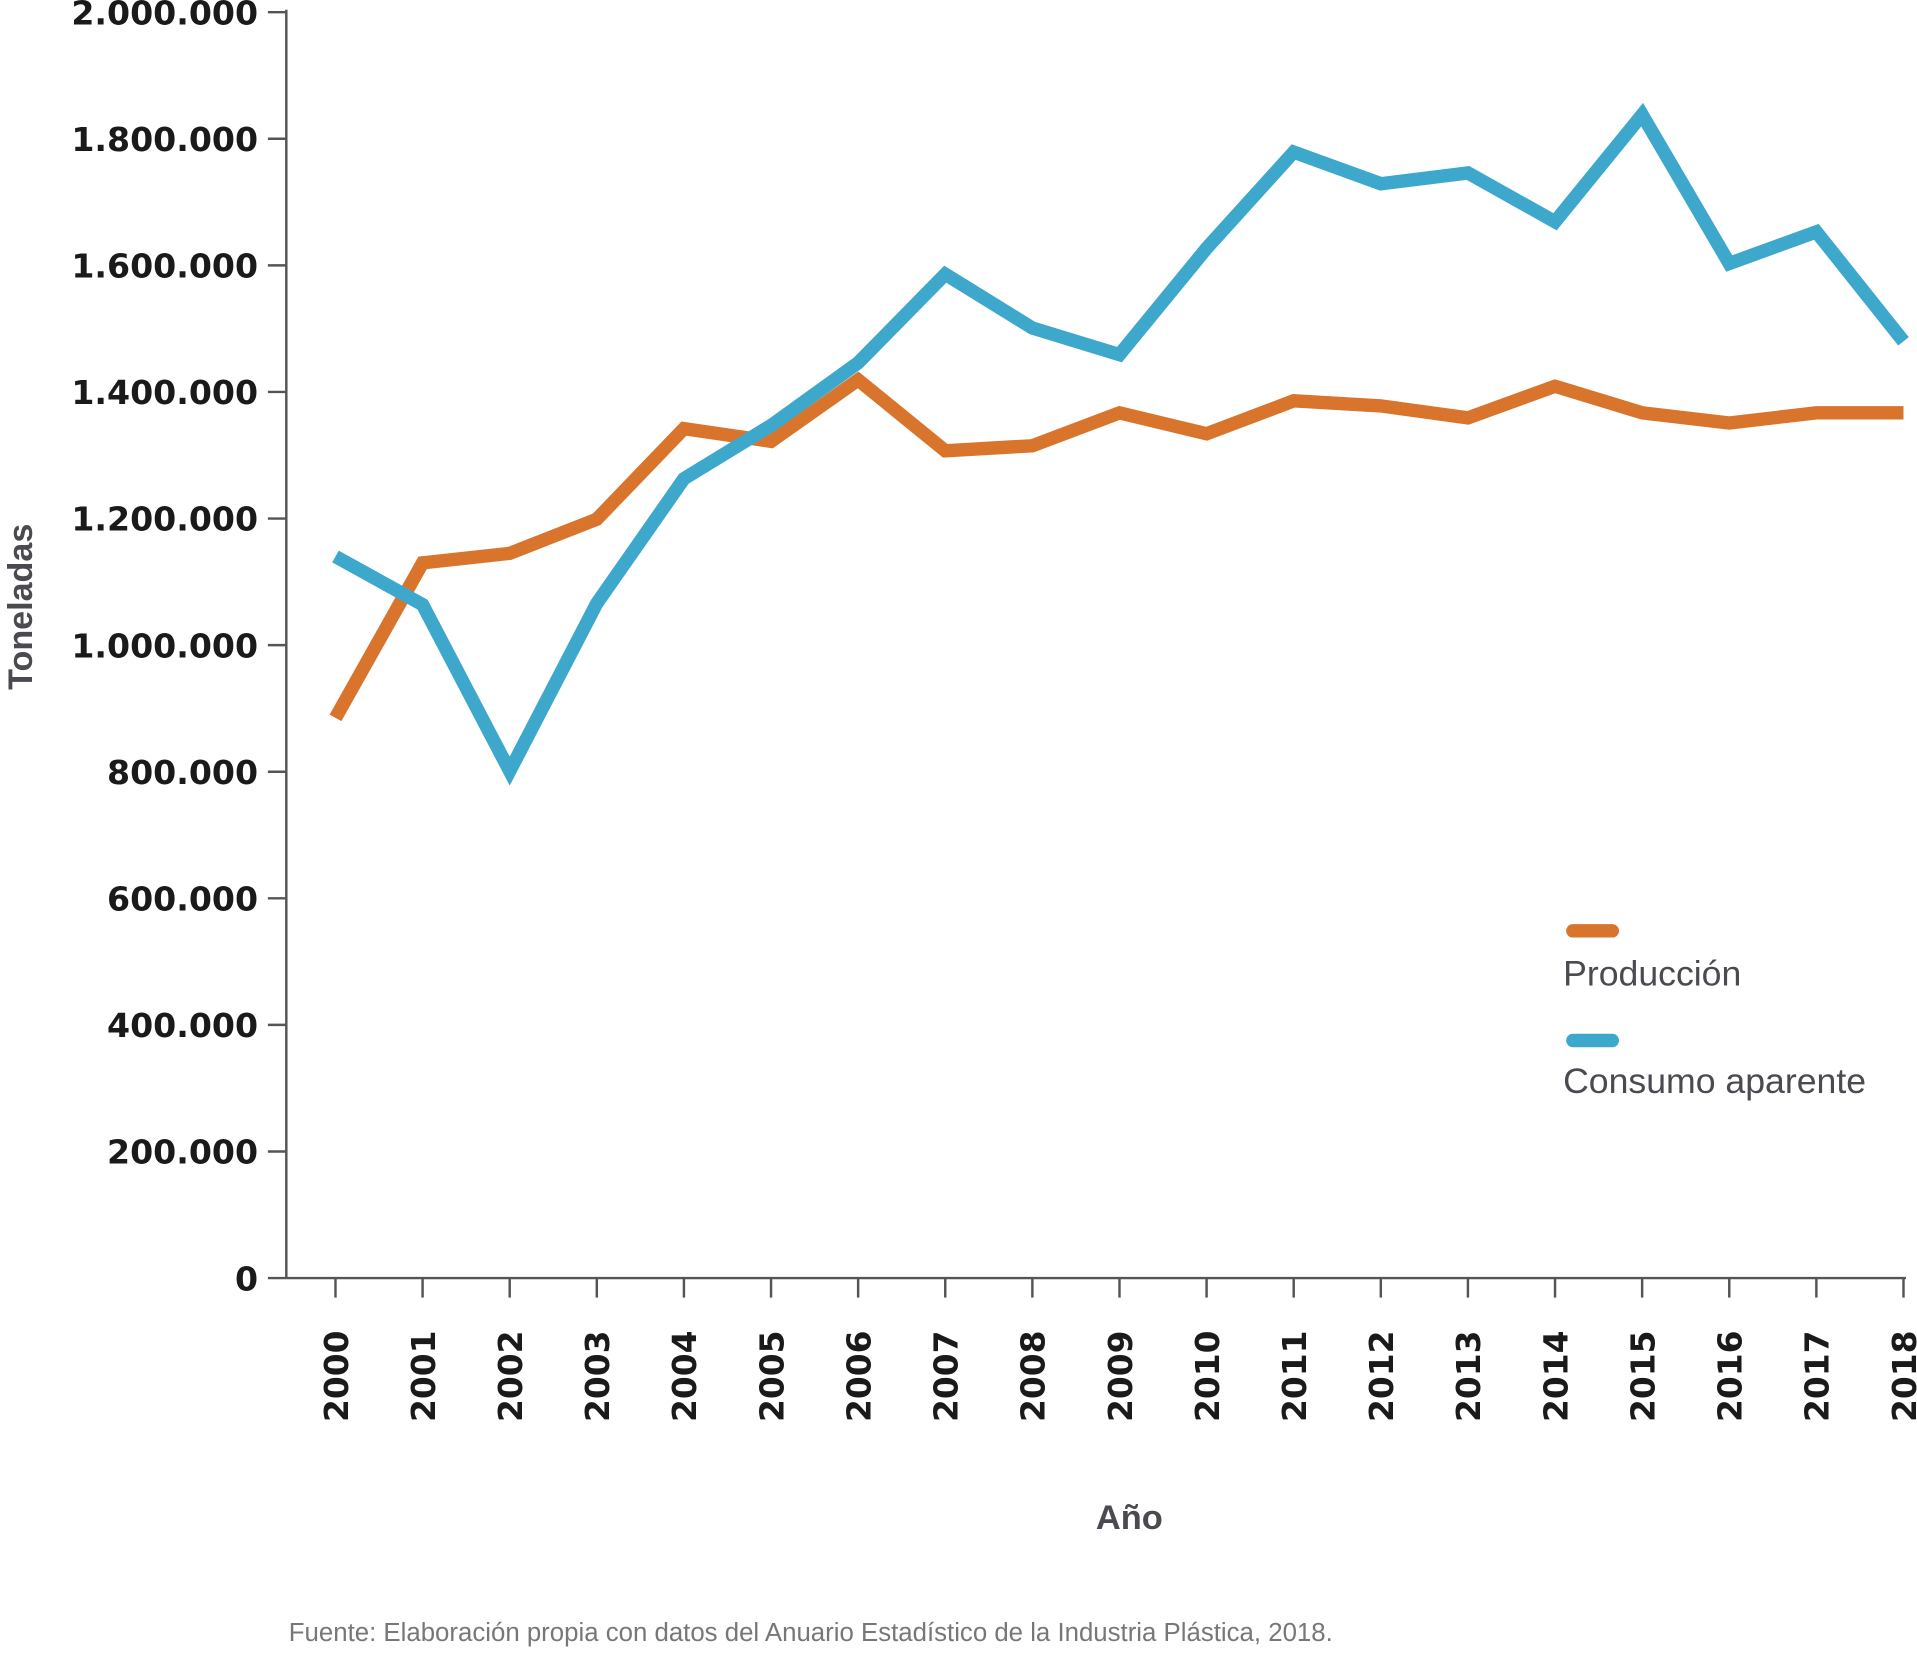 This screenshot has height=1657, width=1917. Describe the element at coordinates (182, 772) in the screenshot. I see `y-tick-label: 800.000` at that location.